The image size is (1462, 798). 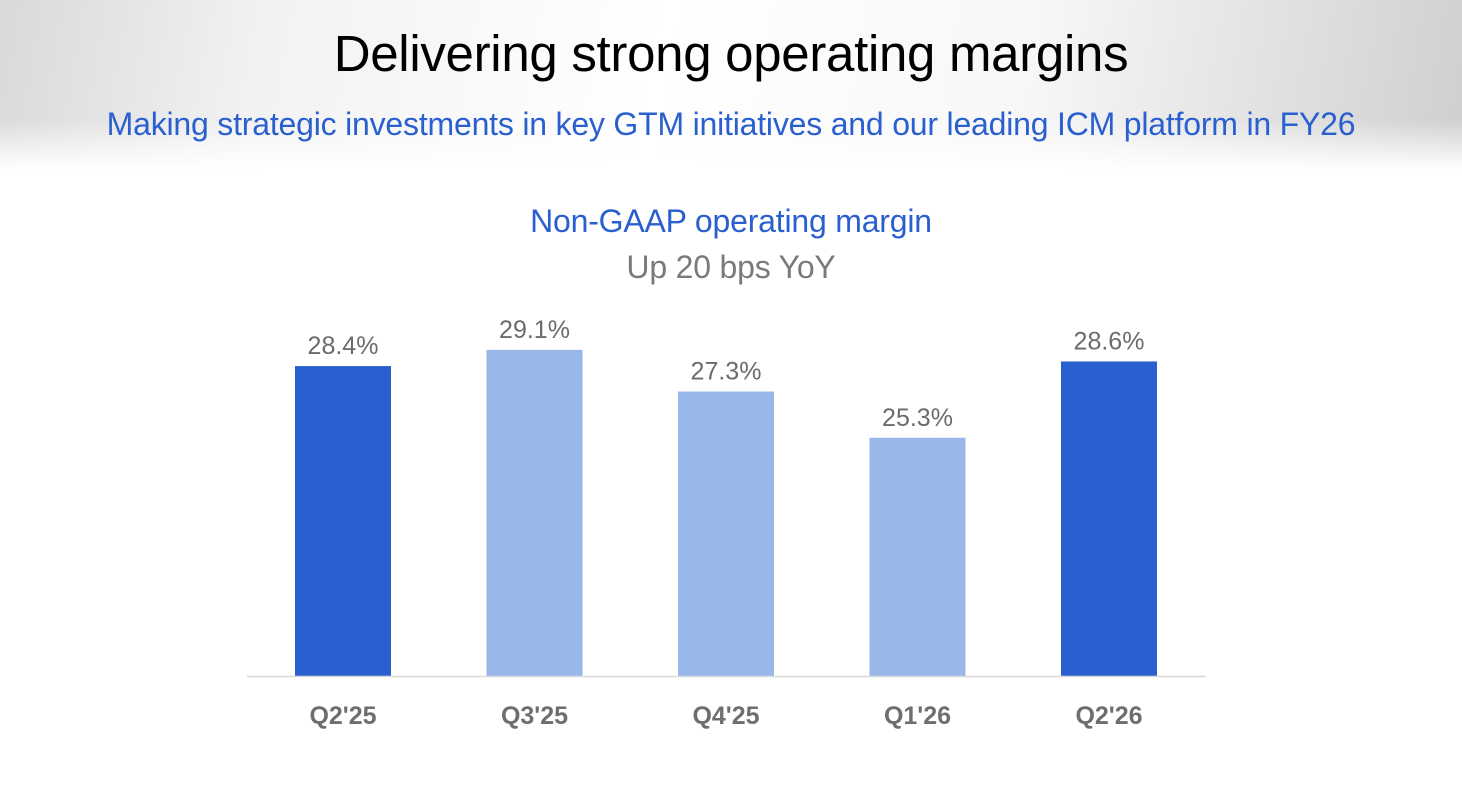 I want to click on data-label: 28.6%, so click(x=1109, y=341).